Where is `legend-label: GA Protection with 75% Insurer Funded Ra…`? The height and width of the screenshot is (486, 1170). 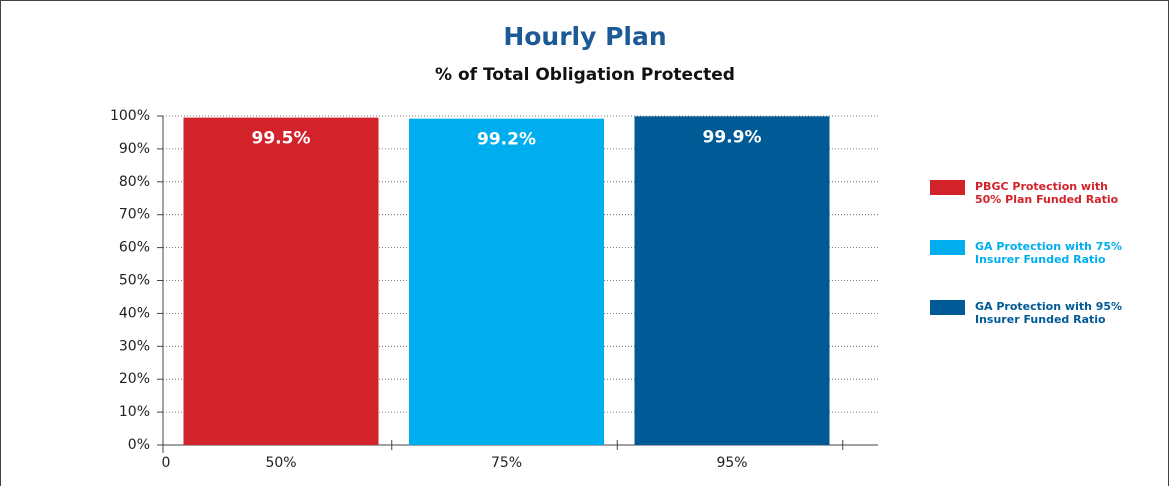
legend-label: GA Protection with 75% Insurer Funded Ra… is located at coordinates (1049, 253).